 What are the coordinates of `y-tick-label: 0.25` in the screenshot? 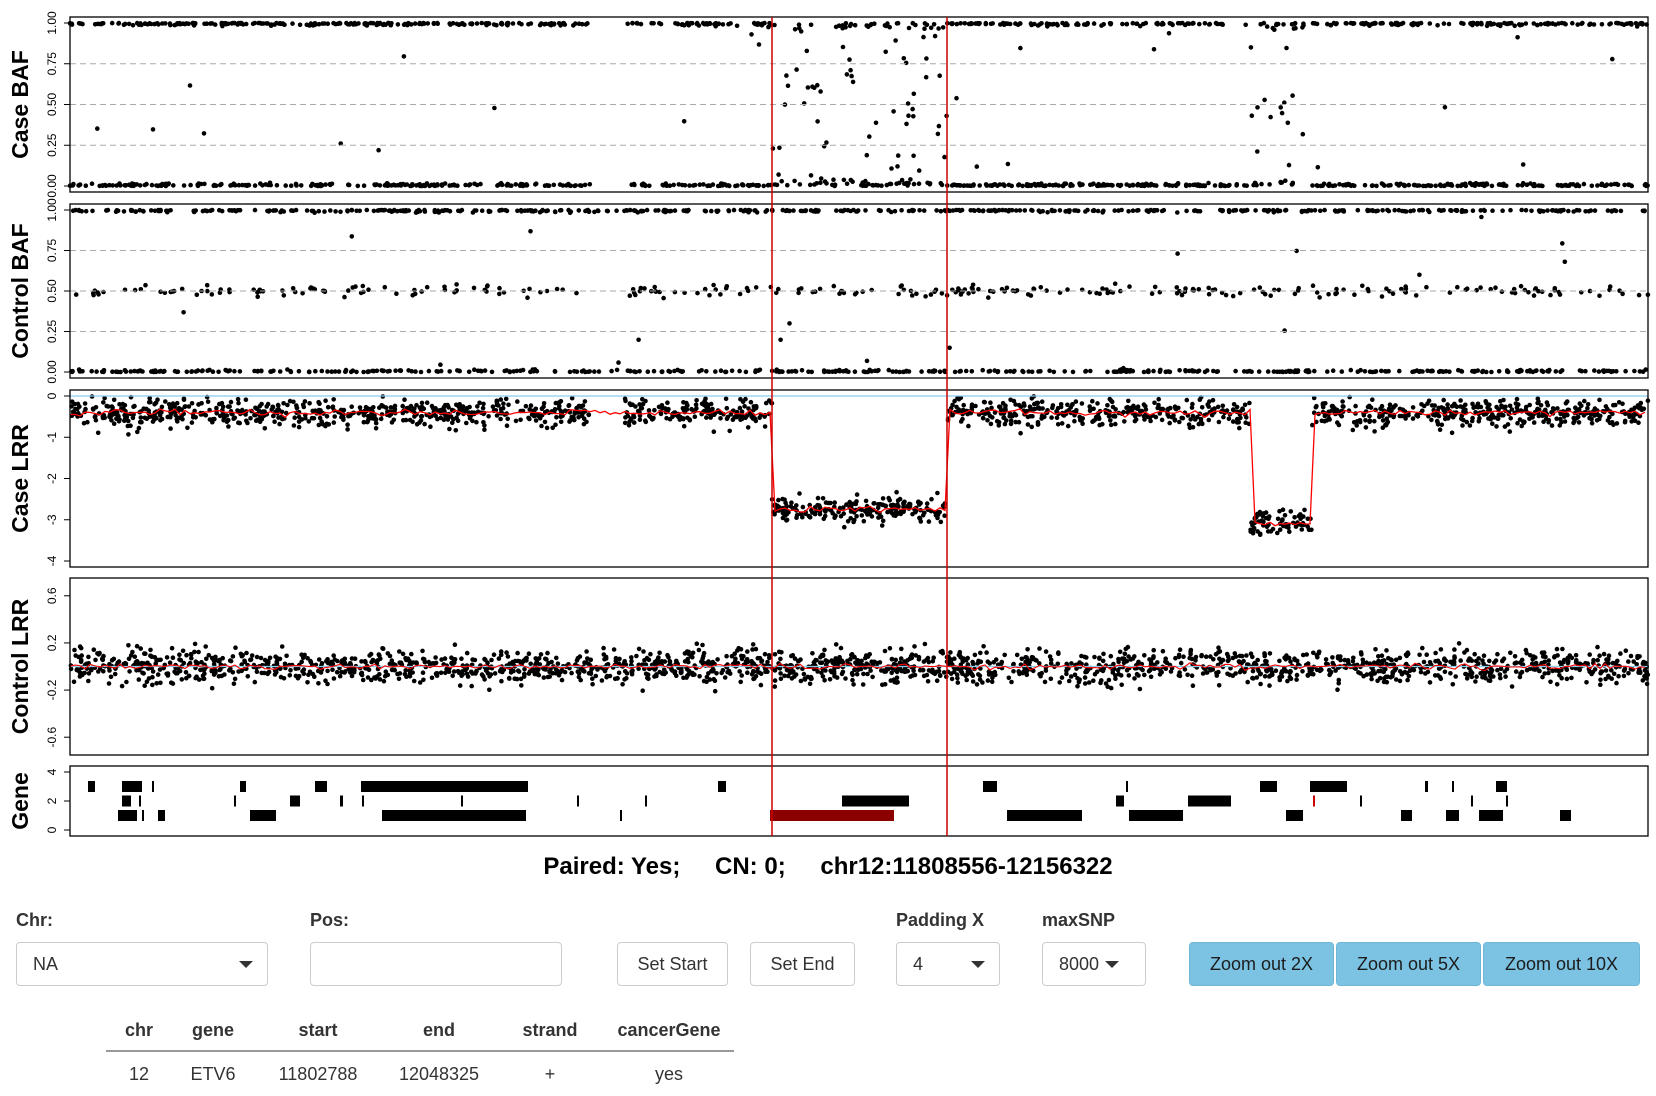 It's located at (52, 331).